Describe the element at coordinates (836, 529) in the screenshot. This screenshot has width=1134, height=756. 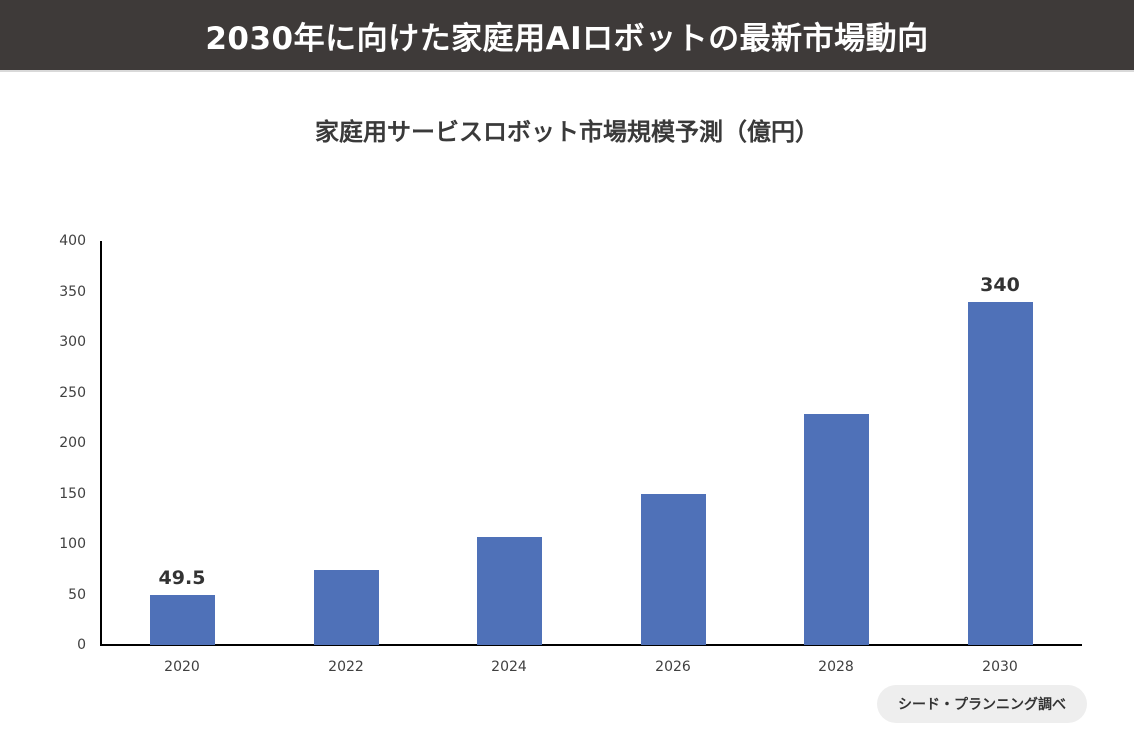
I see `bar-2028` at that location.